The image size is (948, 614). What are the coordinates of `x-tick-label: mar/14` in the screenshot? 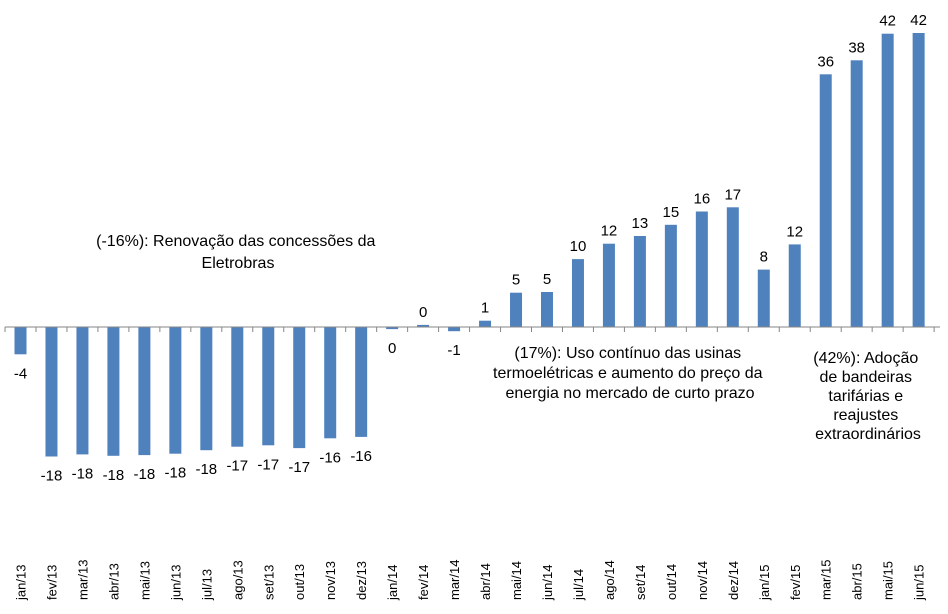 It's located at (454, 580).